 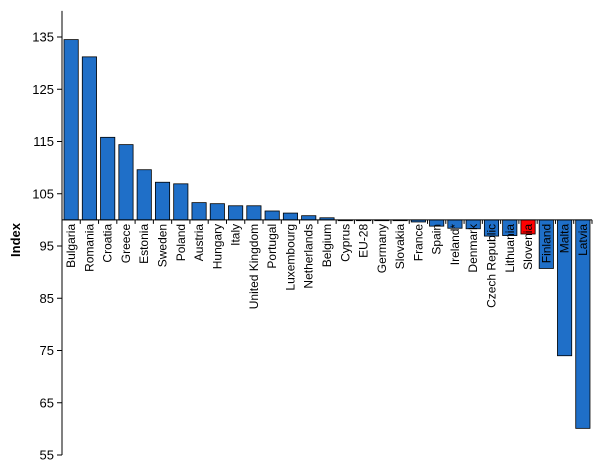 I want to click on category-label: Austria, so click(x=199, y=243).